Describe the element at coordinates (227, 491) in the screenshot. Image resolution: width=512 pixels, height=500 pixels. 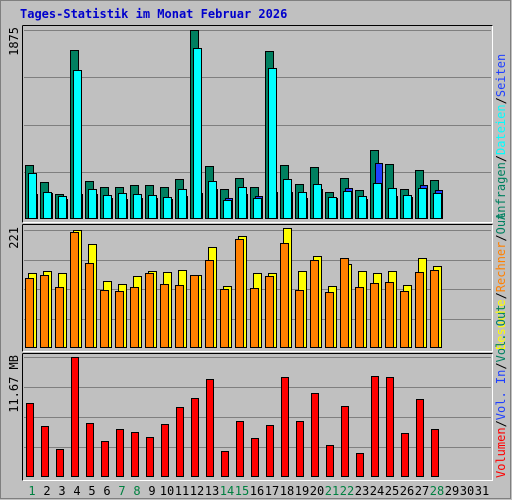
I see `x-tick-label-day-14: 14` at that location.